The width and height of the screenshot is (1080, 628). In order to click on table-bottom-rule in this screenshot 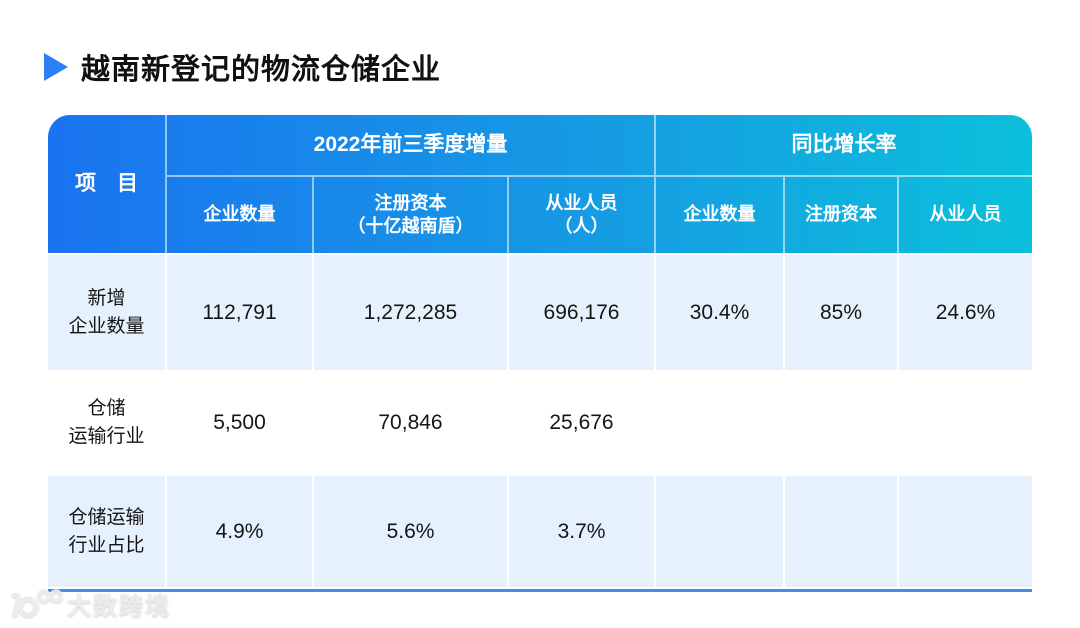, I will do `click(540, 590)`.